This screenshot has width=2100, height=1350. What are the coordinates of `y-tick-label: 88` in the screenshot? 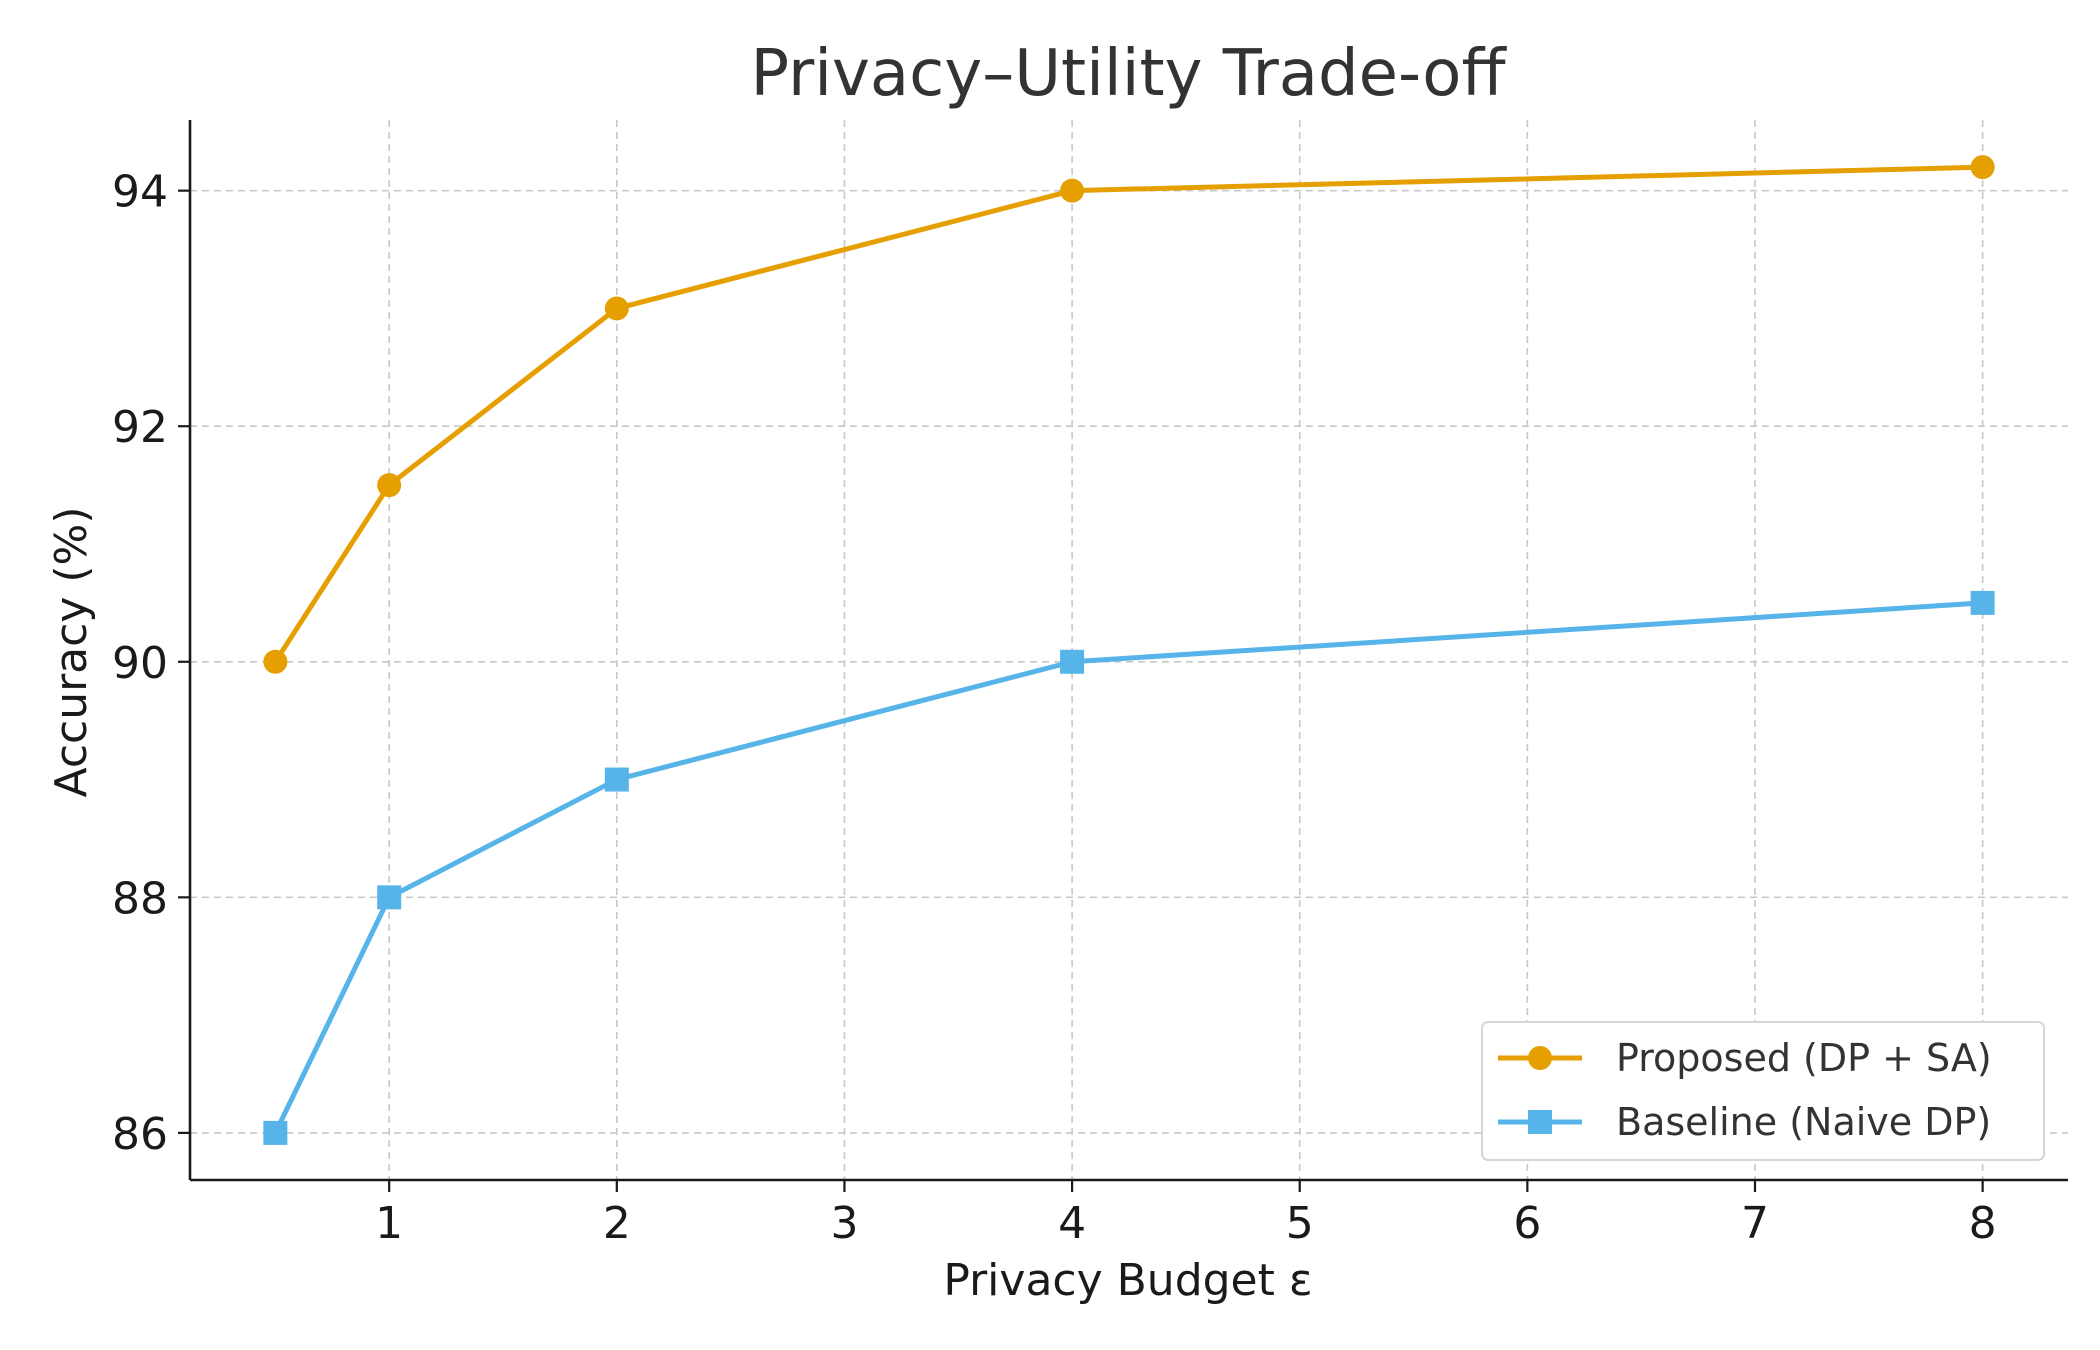 It's located at (140, 898).